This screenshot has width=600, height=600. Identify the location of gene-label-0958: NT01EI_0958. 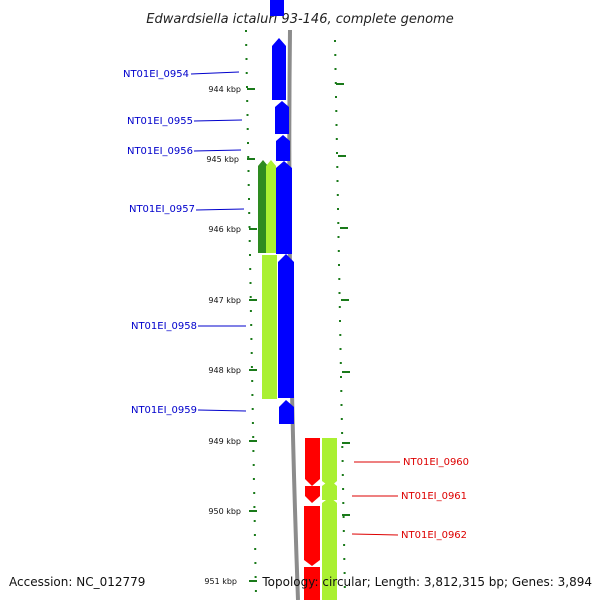
(164, 326).